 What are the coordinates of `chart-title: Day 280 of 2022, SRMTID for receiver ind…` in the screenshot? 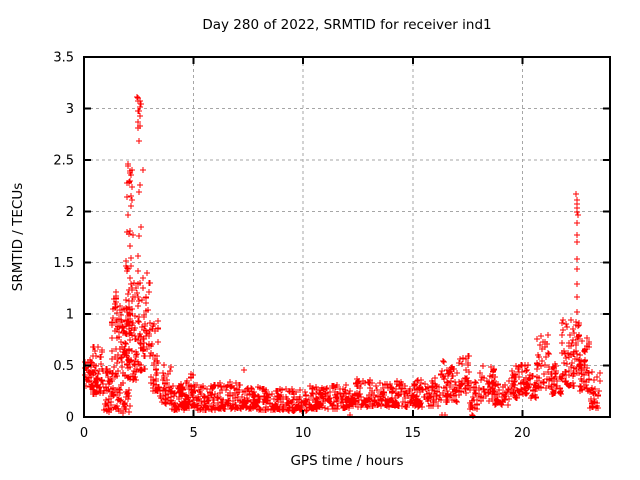 It's located at (346, 25).